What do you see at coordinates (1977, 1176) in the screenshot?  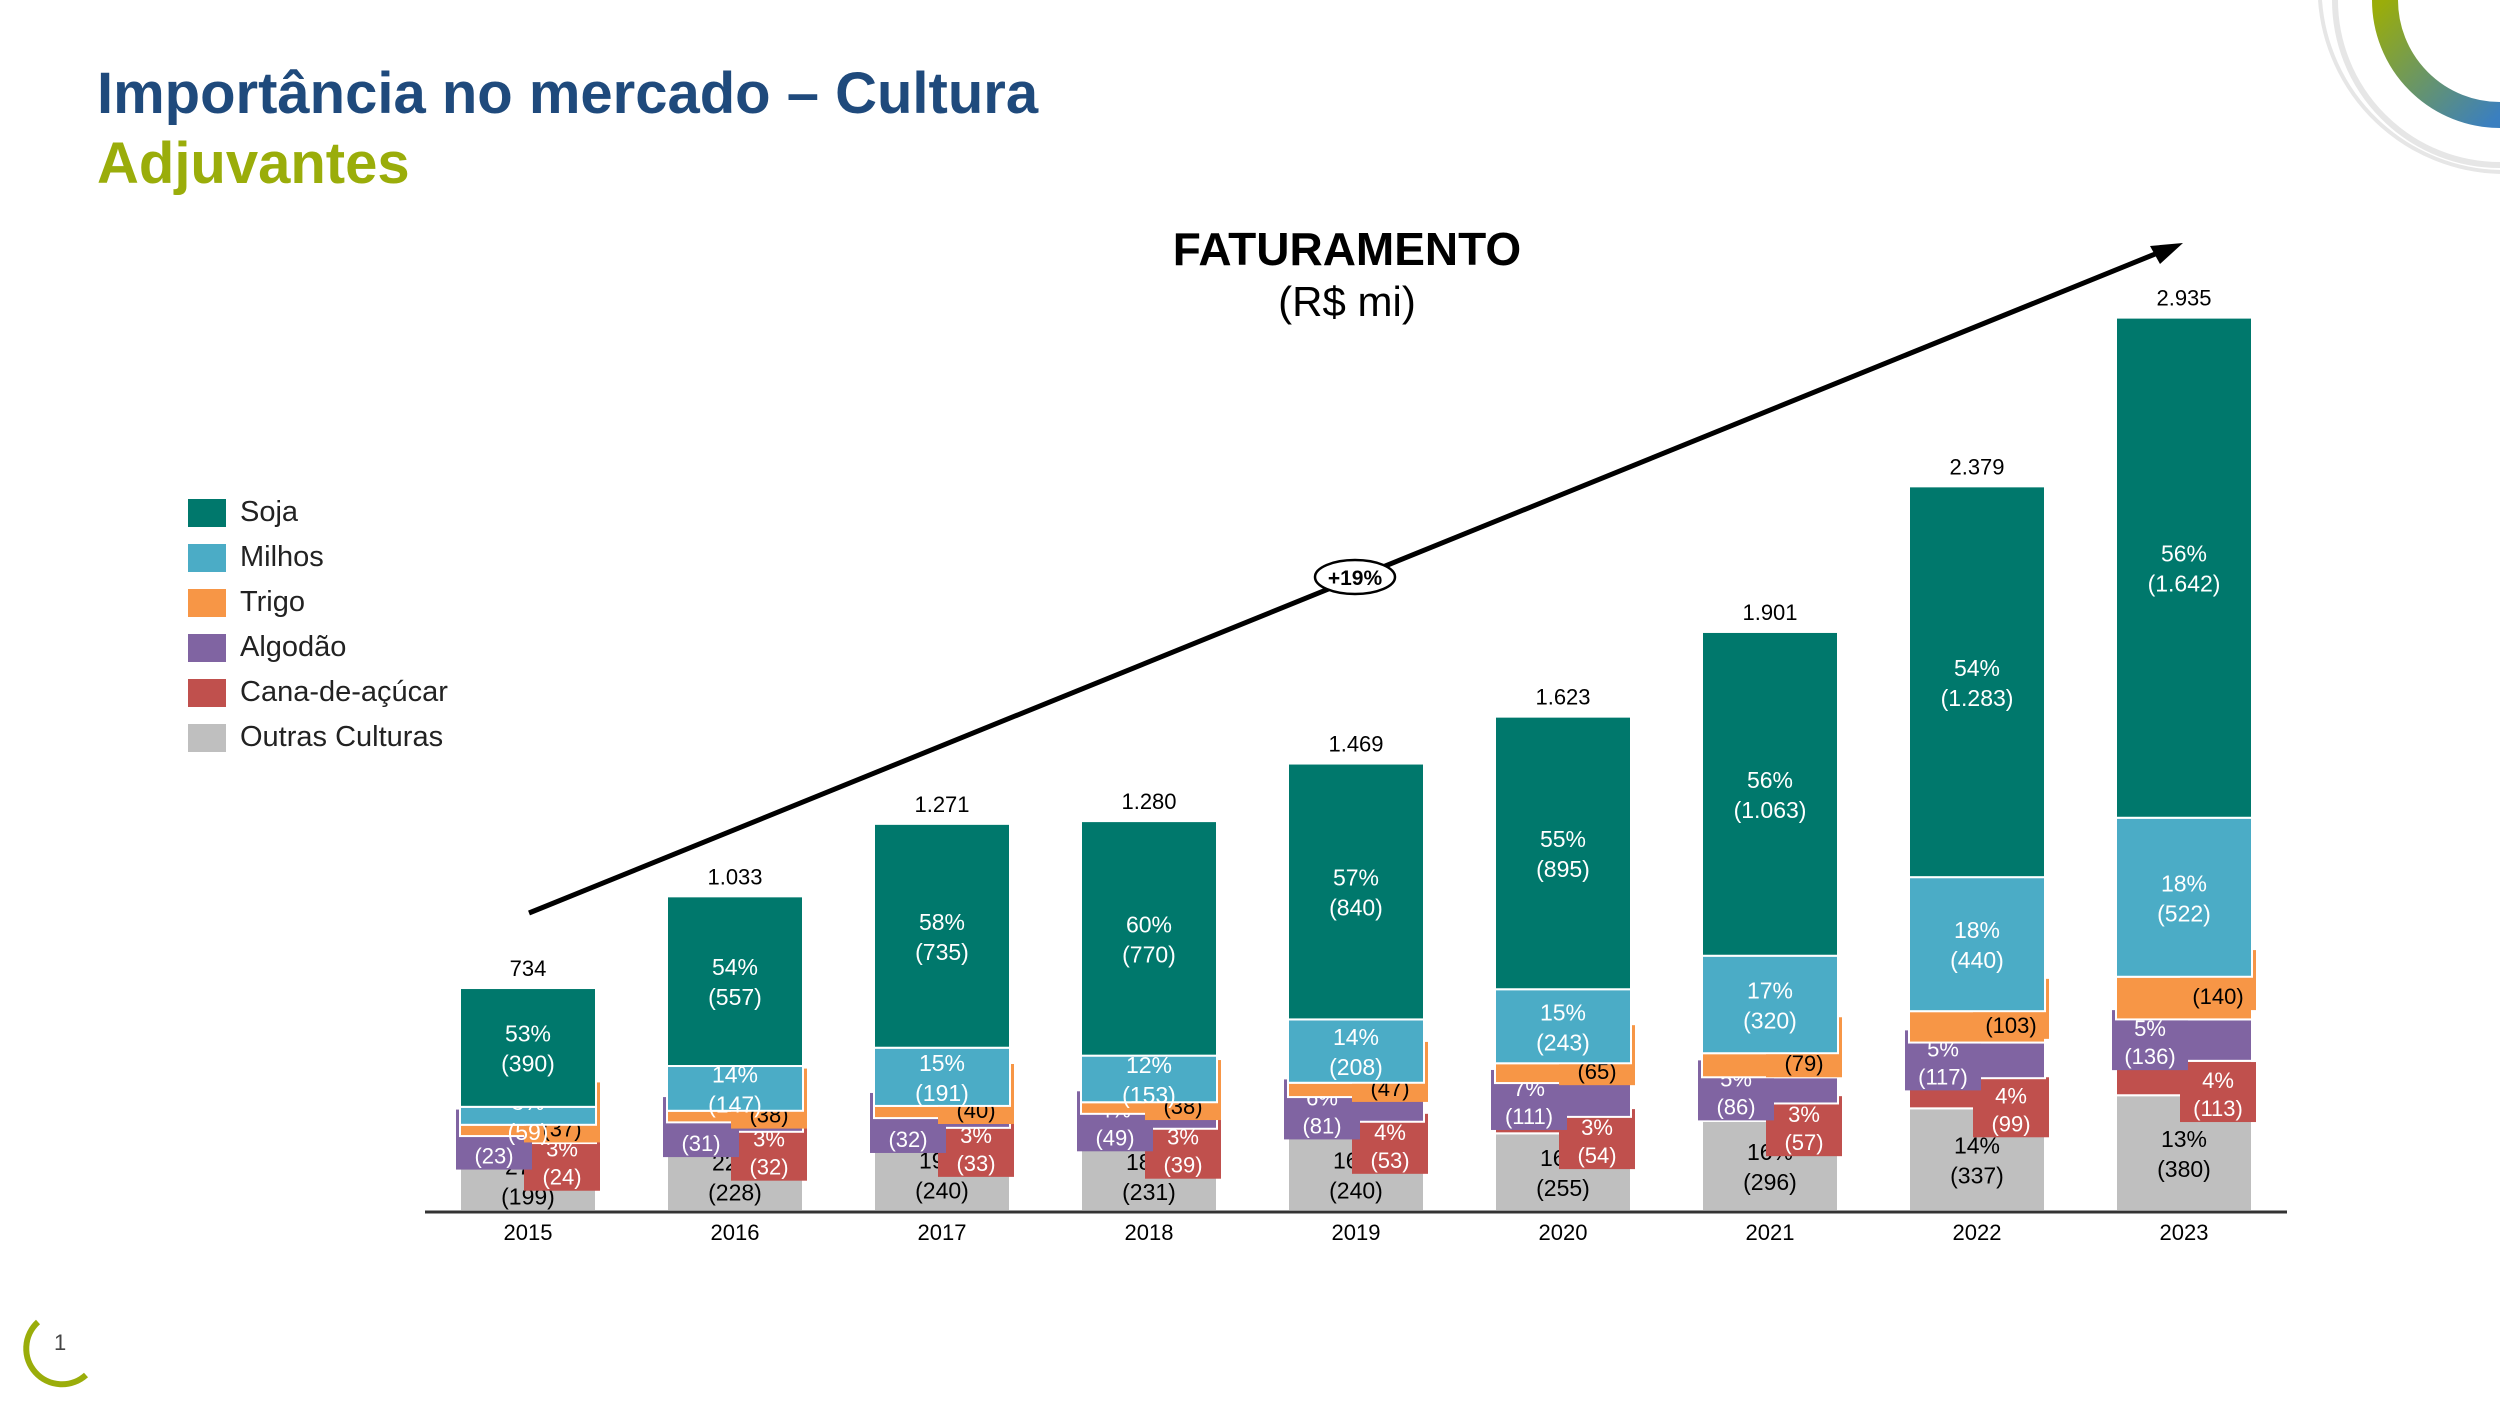 I see `data-label-value: (337)` at bounding box center [1977, 1176].